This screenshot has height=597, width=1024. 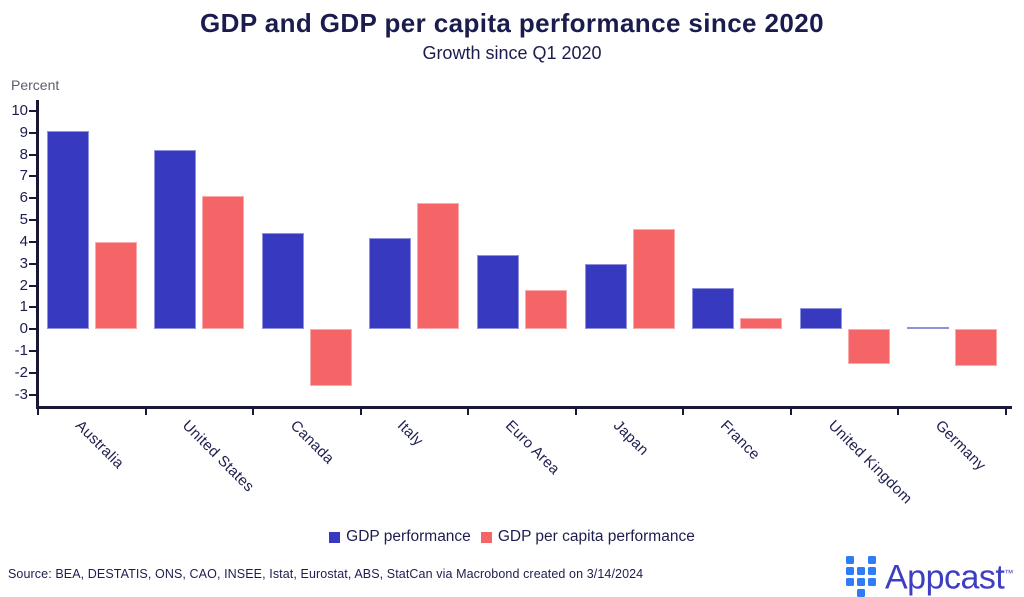 I want to click on x-axis-category-label: Euro Area, so click(x=532, y=448).